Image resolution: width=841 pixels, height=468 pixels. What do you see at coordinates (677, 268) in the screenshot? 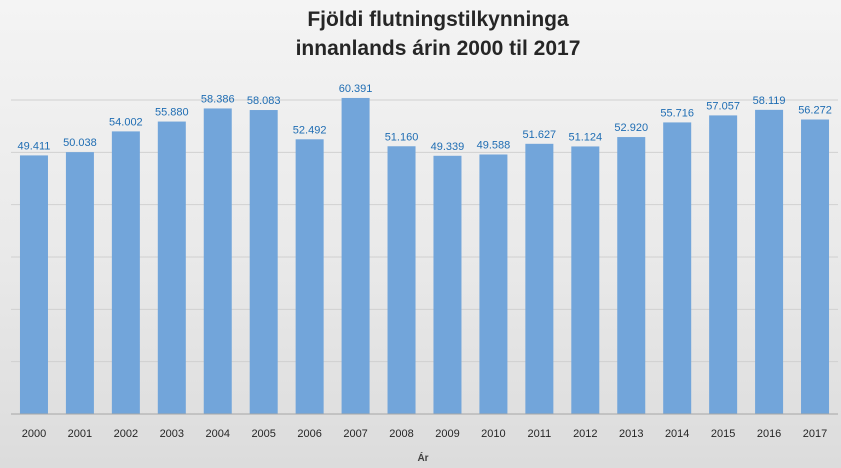
I see `bar-2014` at bounding box center [677, 268].